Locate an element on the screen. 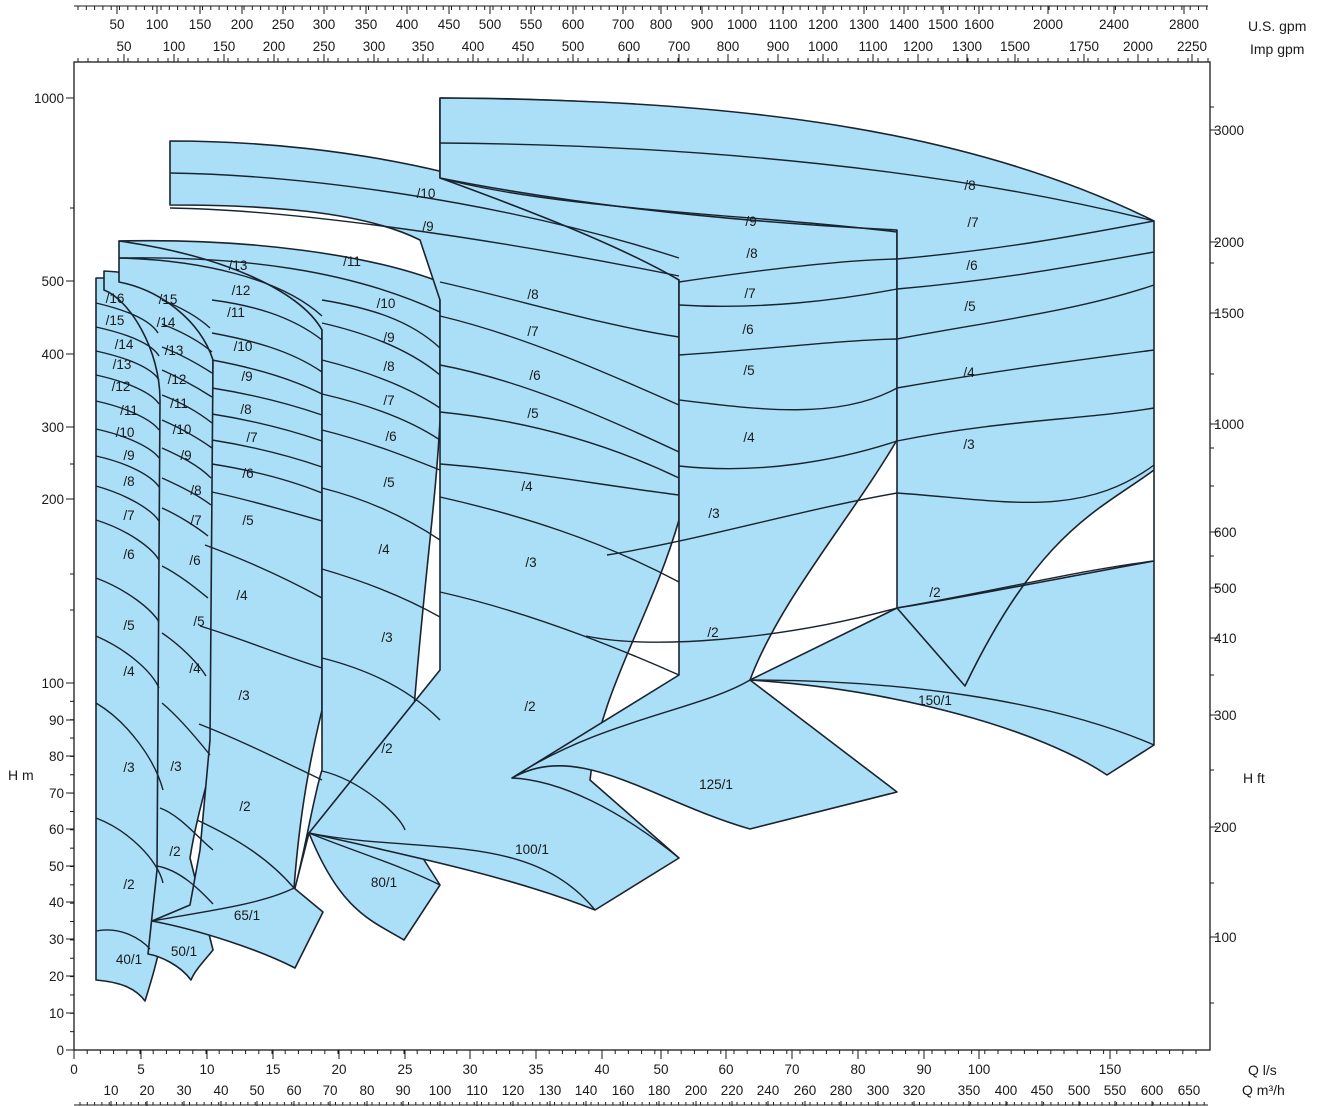 The width and height of the screenshot is (1331, 1106). stage-label-40-1: /12 is located at coordinates (121, 386).